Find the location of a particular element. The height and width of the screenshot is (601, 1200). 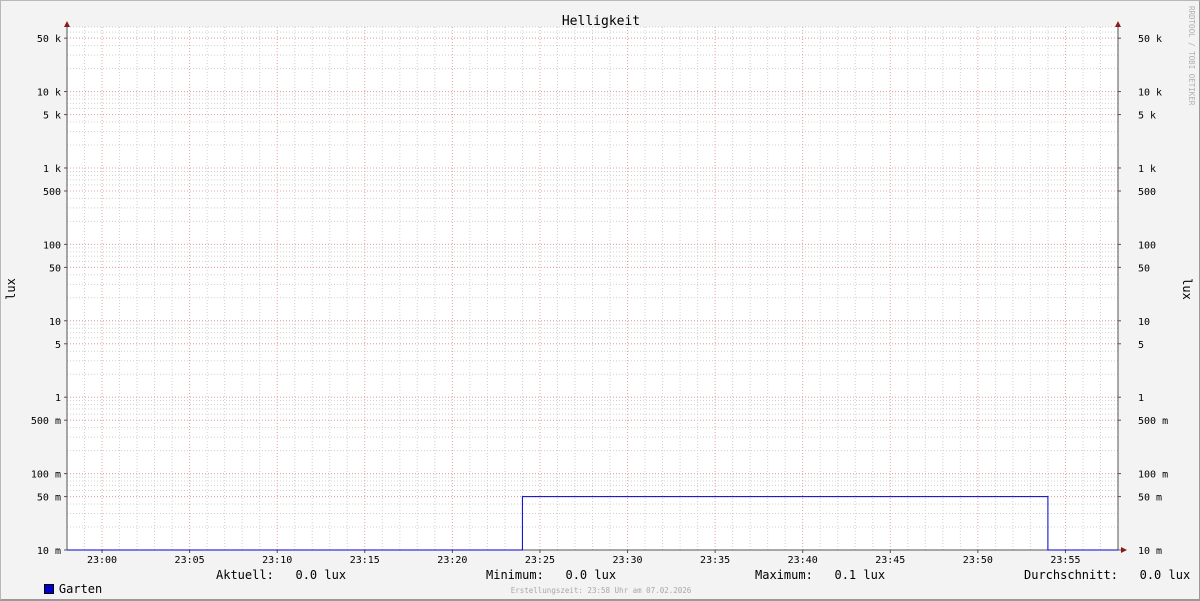

x-tick-label: 23:50 is located at coordinates (978, 560).